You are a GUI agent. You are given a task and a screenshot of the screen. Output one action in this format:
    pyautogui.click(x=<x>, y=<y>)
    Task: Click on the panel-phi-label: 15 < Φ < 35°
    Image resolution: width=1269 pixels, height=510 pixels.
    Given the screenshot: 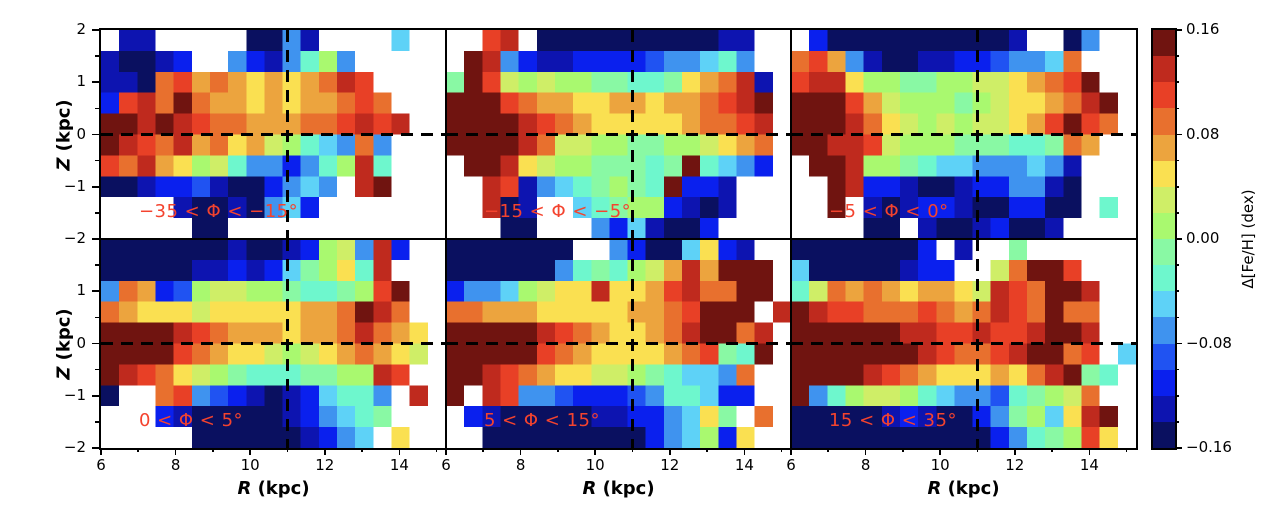 What is the action you would take?
    pyautogui.click(x=892, y=420)
    